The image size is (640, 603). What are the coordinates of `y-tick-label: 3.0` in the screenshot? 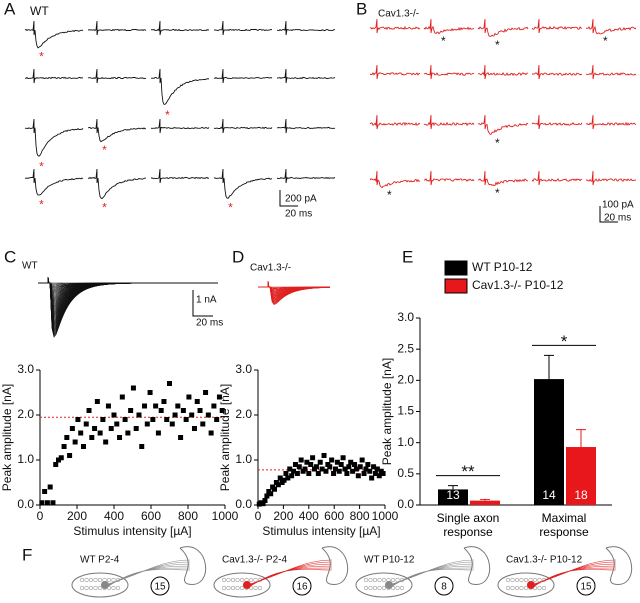 It's located at (243, 369).